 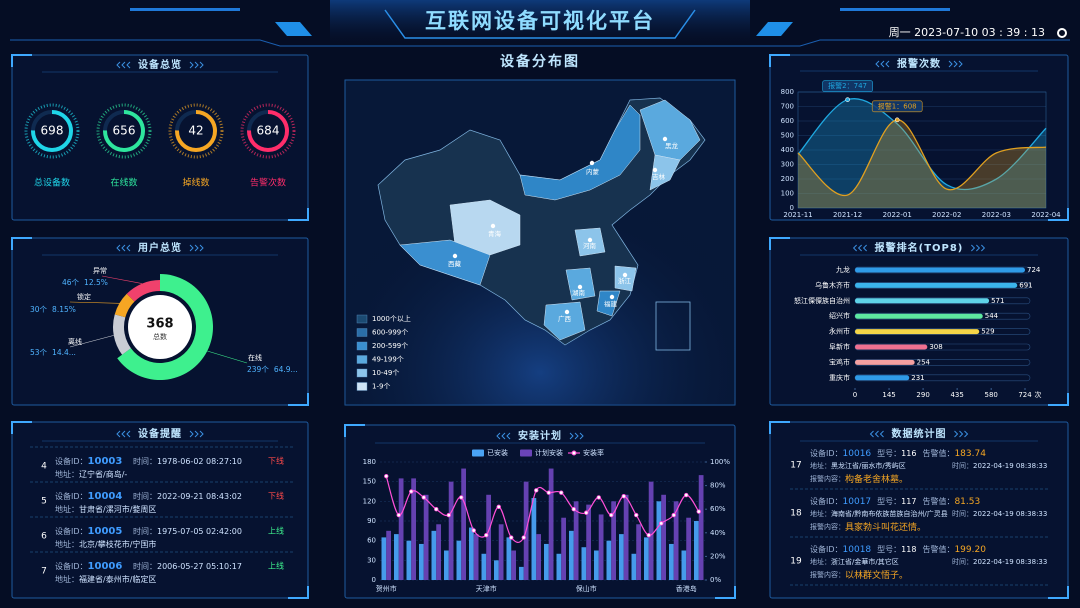 I want to click on province-label: 黑龙, so click(x=672, y=145).